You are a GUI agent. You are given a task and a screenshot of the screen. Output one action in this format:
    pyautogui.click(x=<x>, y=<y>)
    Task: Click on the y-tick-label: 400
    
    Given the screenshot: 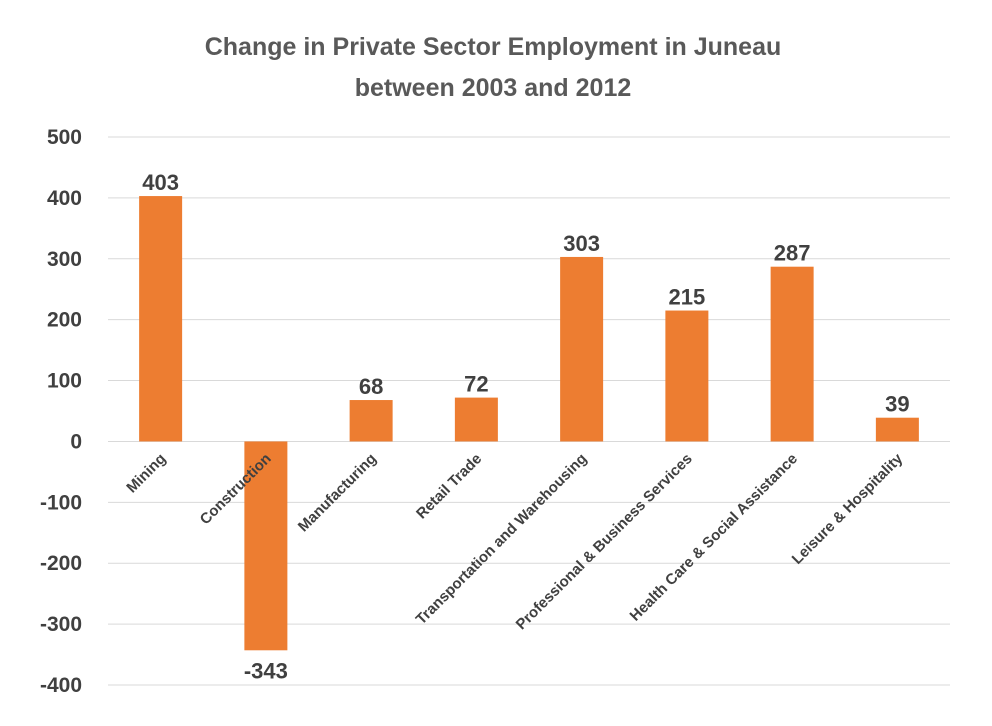 What is the action you would take?
    pyautogui.click(x=64, y=198)
    